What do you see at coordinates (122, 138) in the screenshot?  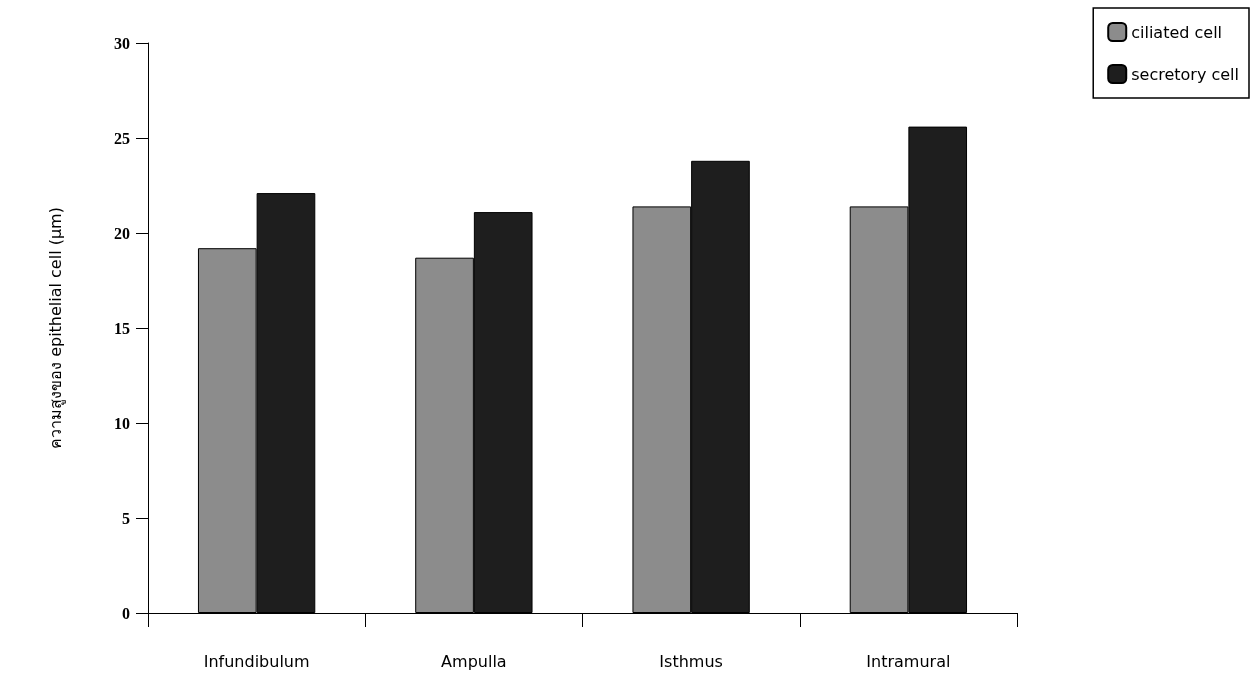 I see `y-tick-label: 25` at bounding box center [122, 138].